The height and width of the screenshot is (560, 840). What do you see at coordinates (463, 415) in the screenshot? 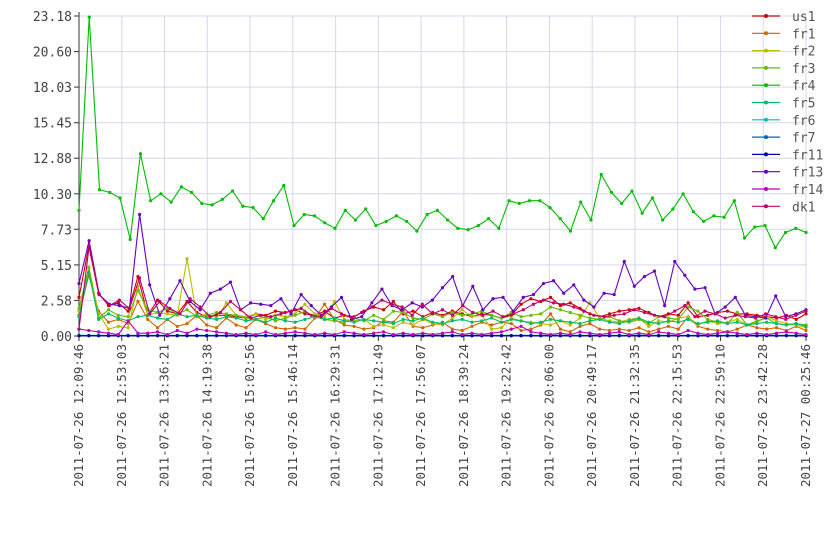
I see `x-tick-label: 2011-07-26 18:39:24` at bounding box center [463, 415].